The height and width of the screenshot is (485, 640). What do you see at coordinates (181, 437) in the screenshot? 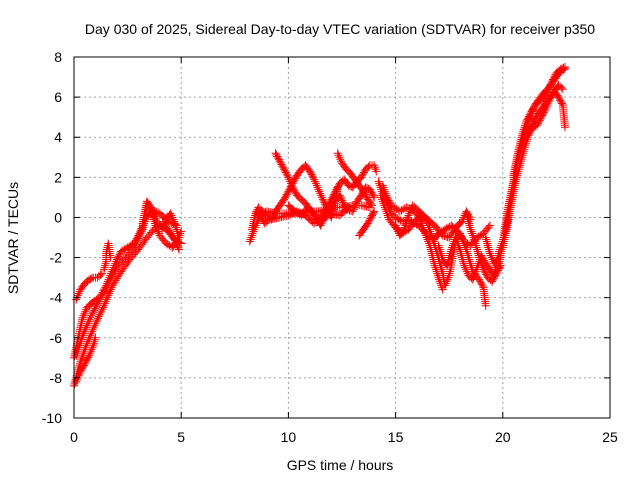
I see `x-tick-label: 5` at bounding box center [181, 437].